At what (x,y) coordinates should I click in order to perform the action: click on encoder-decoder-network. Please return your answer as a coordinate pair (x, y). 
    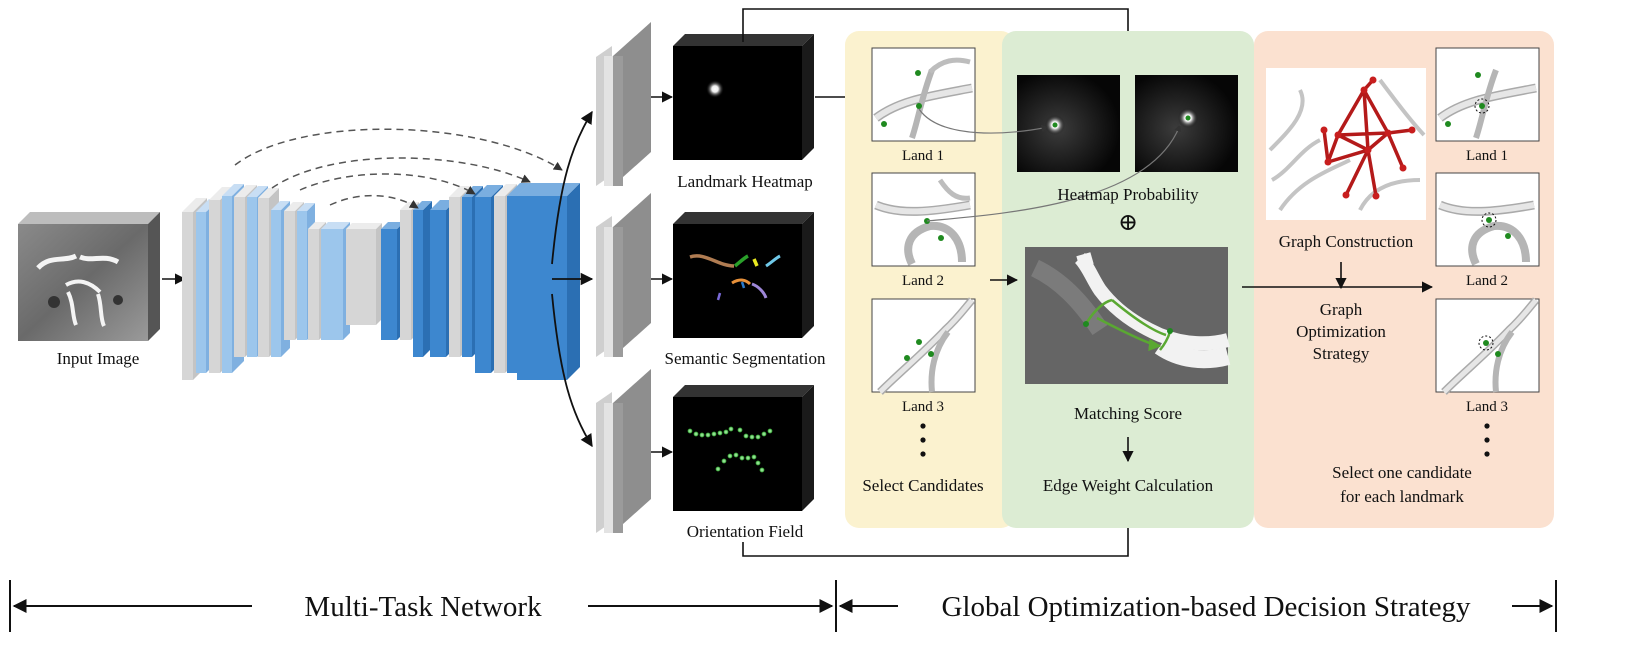
    Looking at the image, I should click on (381, 281).